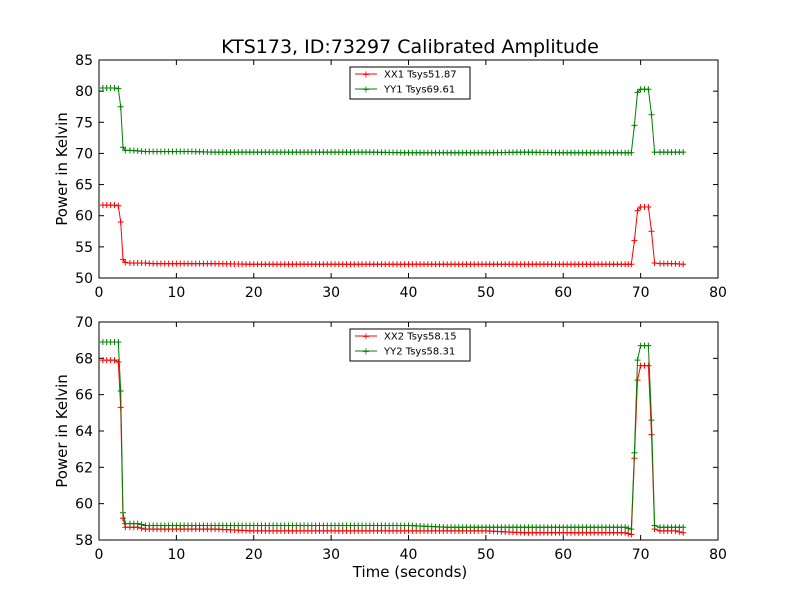 The image size is (800, 600). I want to click on chart-title: KTS173, ID:73297 Calibrated Amplitude, so click(410, 47).